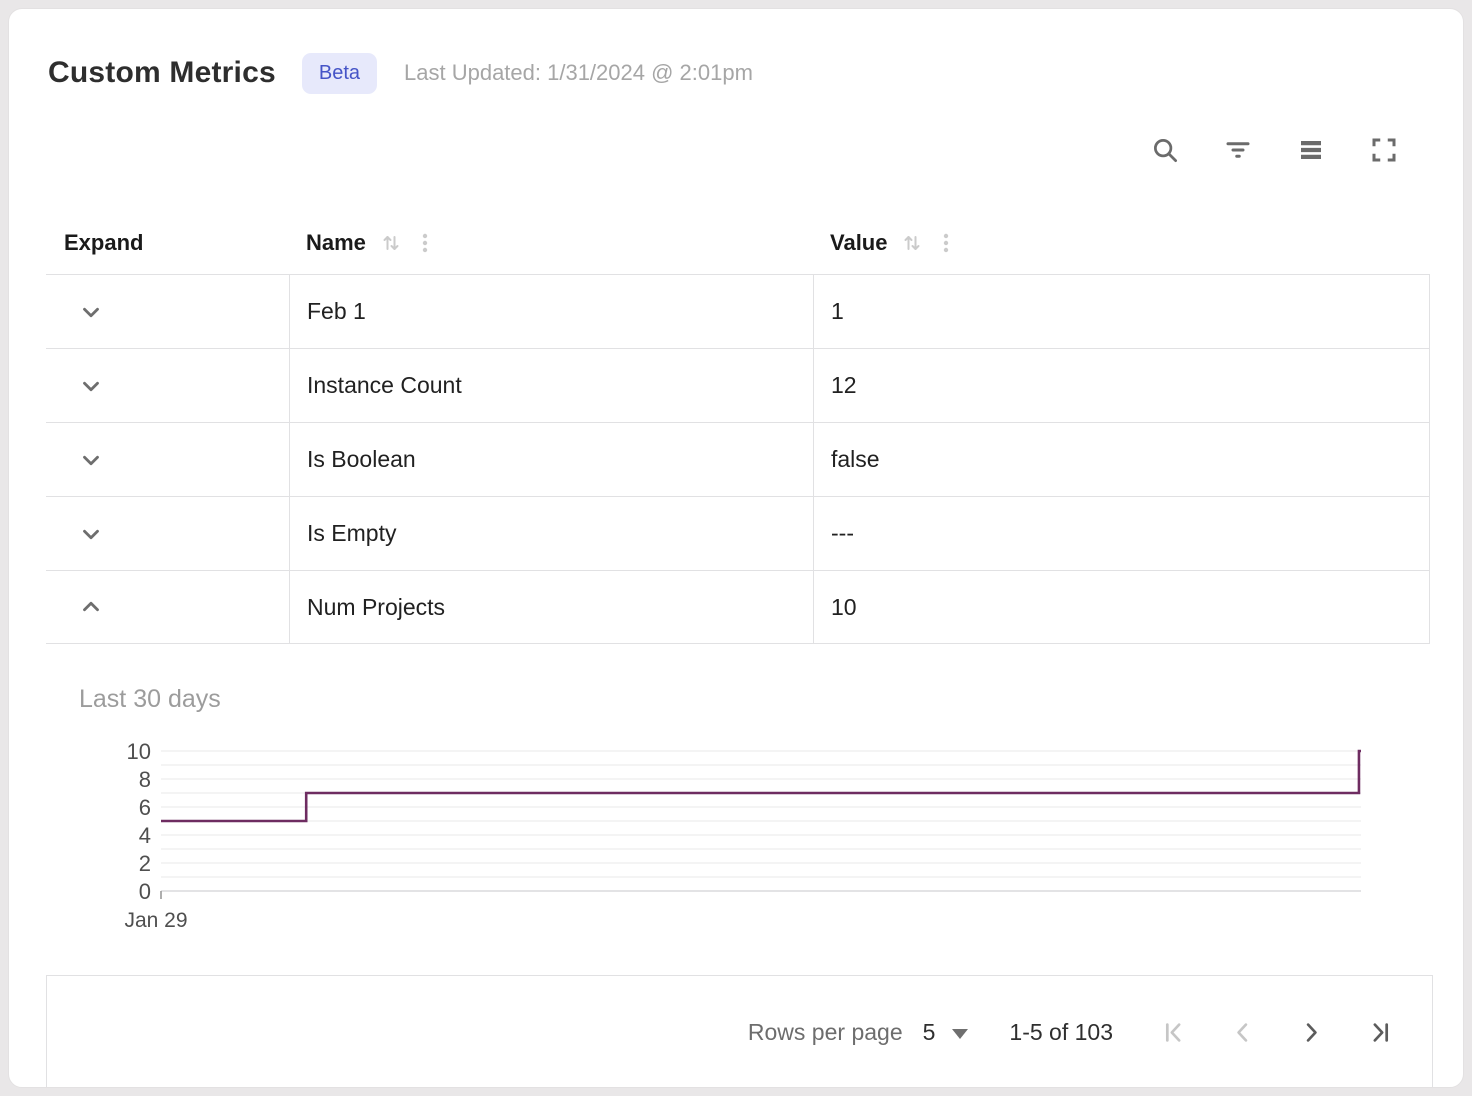 The width and height of the screenshot is (1472, 1096). I want to click on column-header-expand: Expand, so click(167, 242).